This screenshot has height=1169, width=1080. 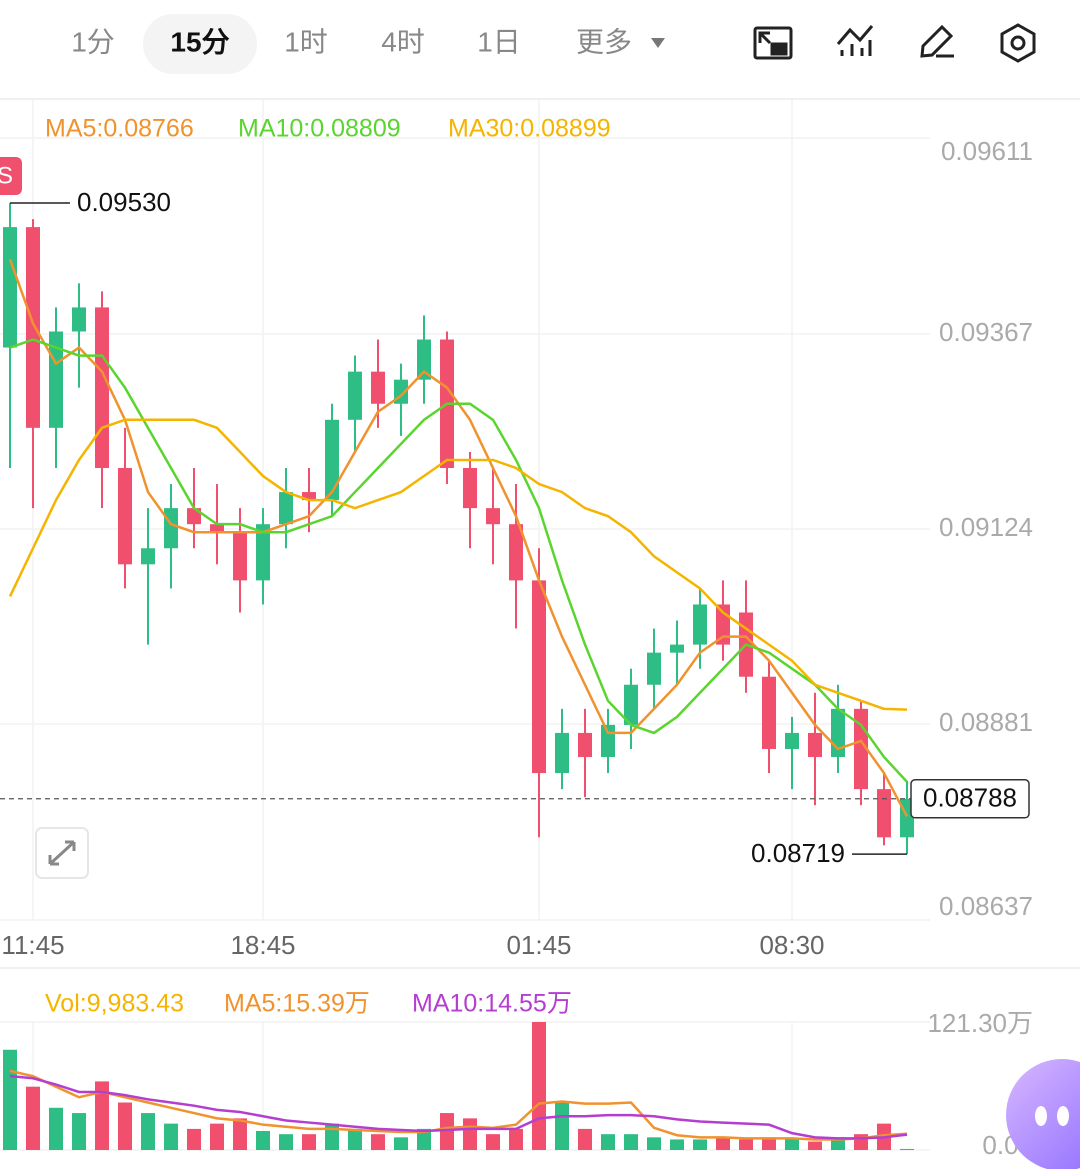 What do you see at coordinates (798, 853) in the screenshot?
I see `annotation-label: 0.08719` at bounding box center [798, 853].